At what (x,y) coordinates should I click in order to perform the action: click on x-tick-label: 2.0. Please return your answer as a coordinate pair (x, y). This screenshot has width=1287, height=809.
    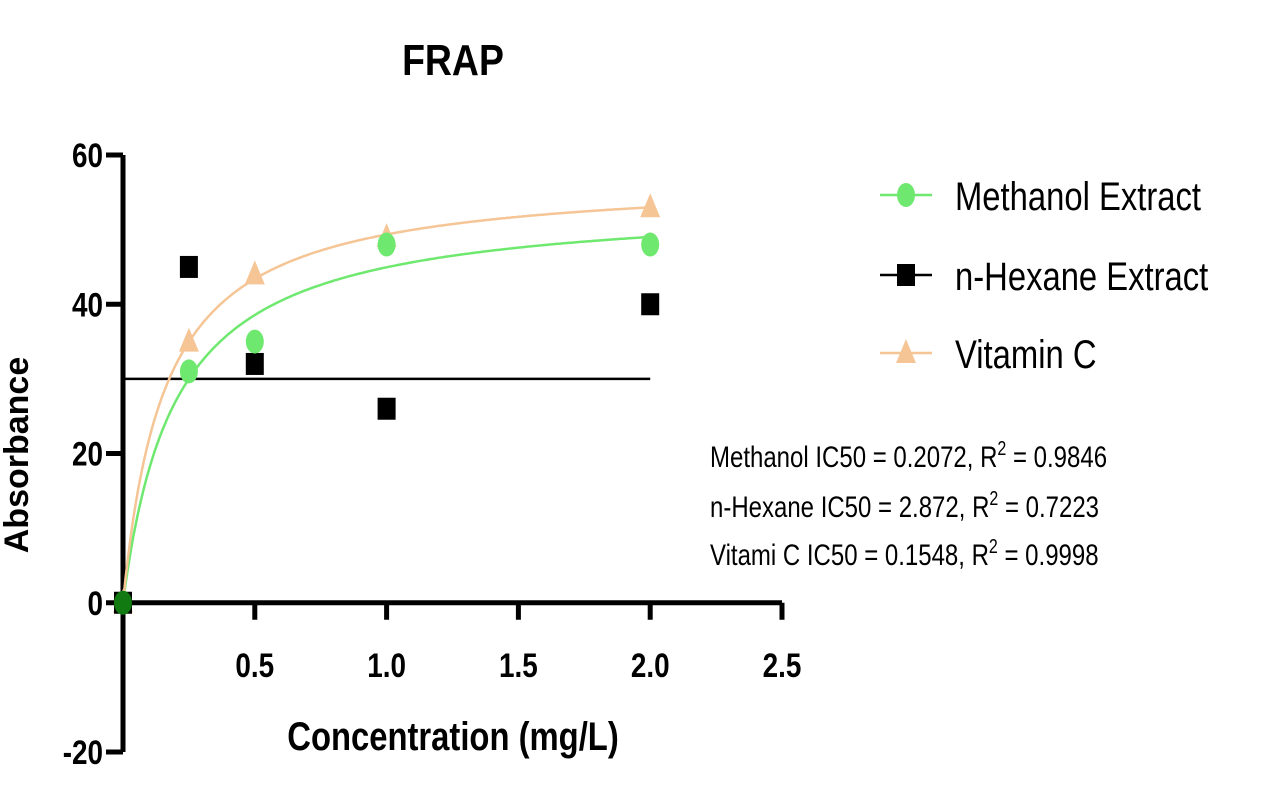
    Looking at the image, I should click on (650, 665).